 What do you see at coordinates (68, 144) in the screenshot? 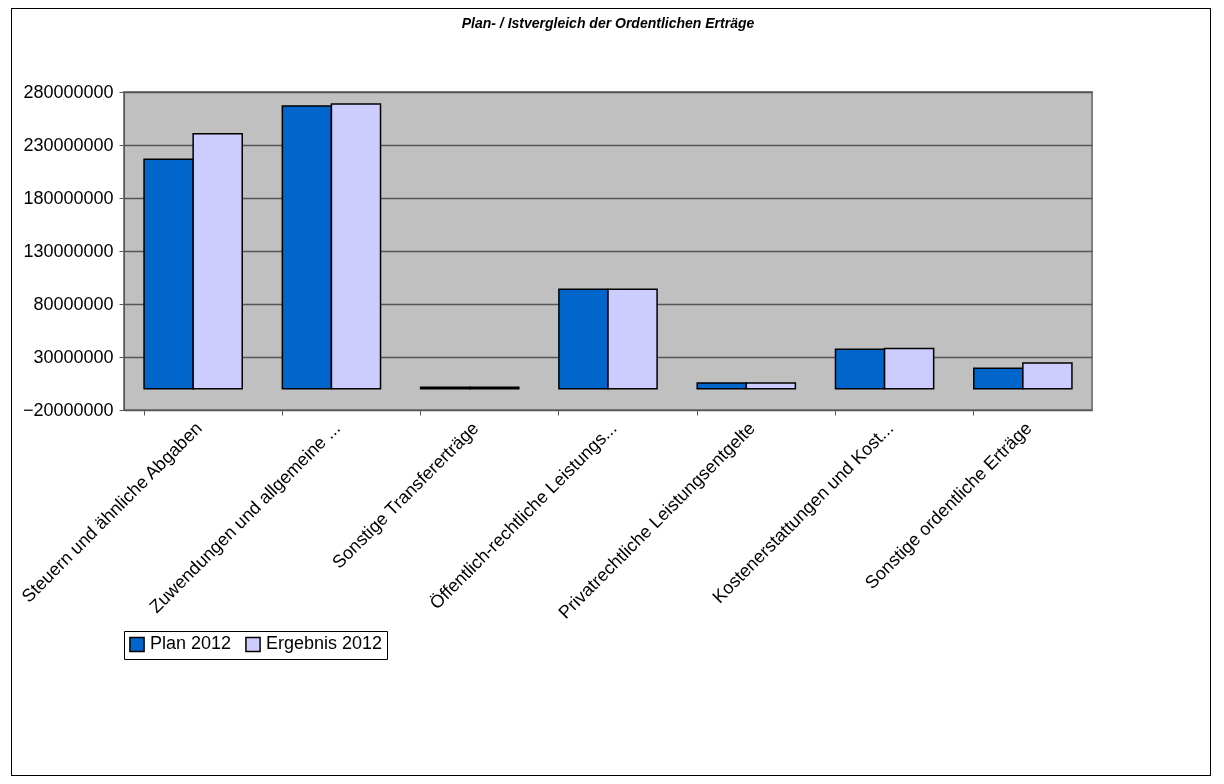
I see `y-tick-label: 230000000` at bounding box center [68, 144].